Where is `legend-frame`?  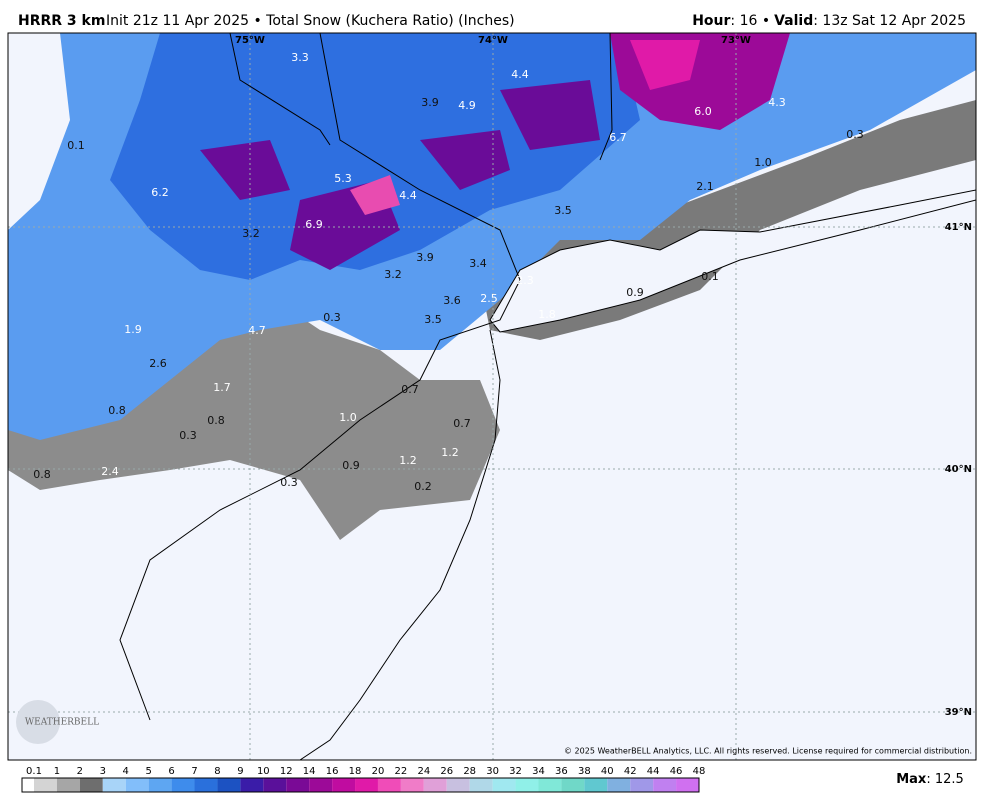
legend-frame is located at coordinates (360, 785).